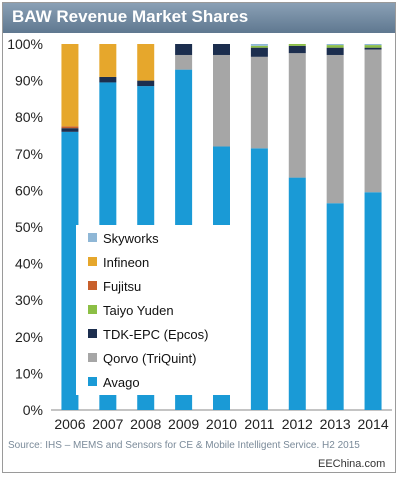 The image size is (400, 477). I want to click on legend-label: Infineon, so click(126, 262).